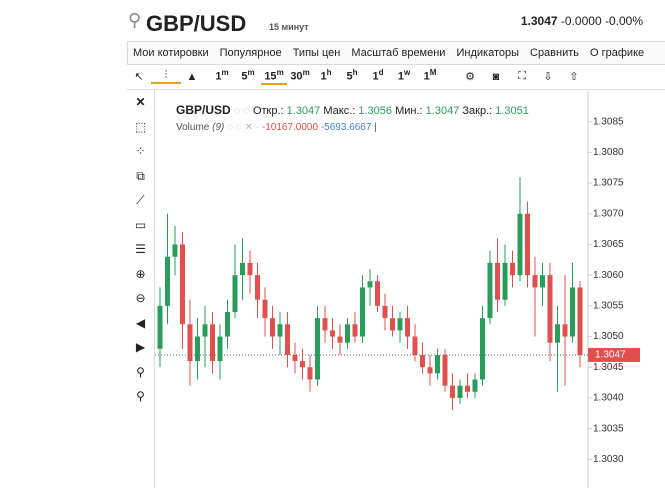 Image resolution: width=665 pixels, height=488 pixels. I want to click on interval-button: 1w, so click(404, 76).